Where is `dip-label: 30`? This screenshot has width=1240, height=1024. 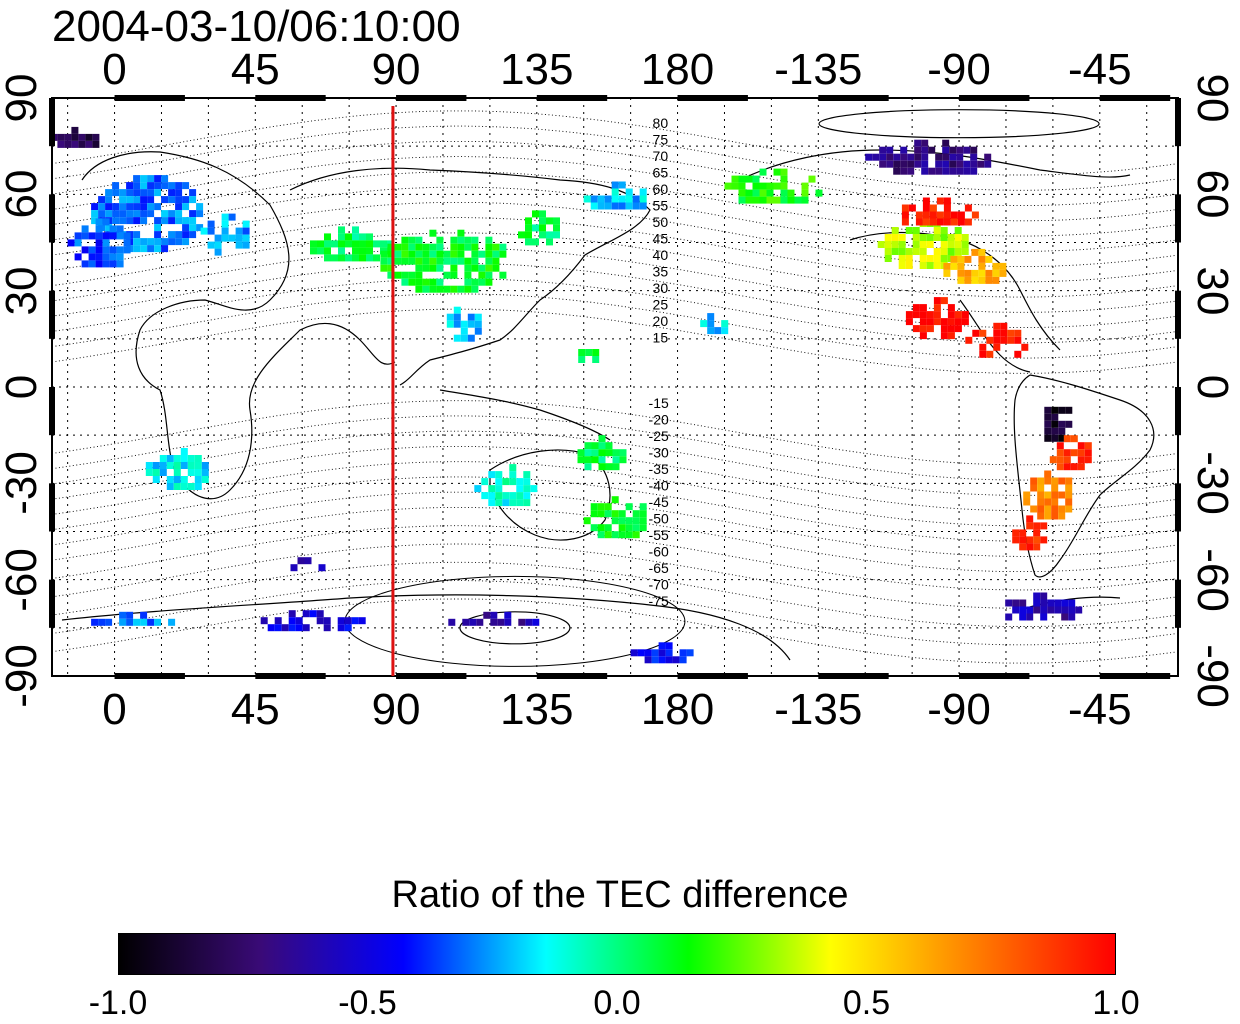 dip-label: 30 is located at coordinates (661, 288).